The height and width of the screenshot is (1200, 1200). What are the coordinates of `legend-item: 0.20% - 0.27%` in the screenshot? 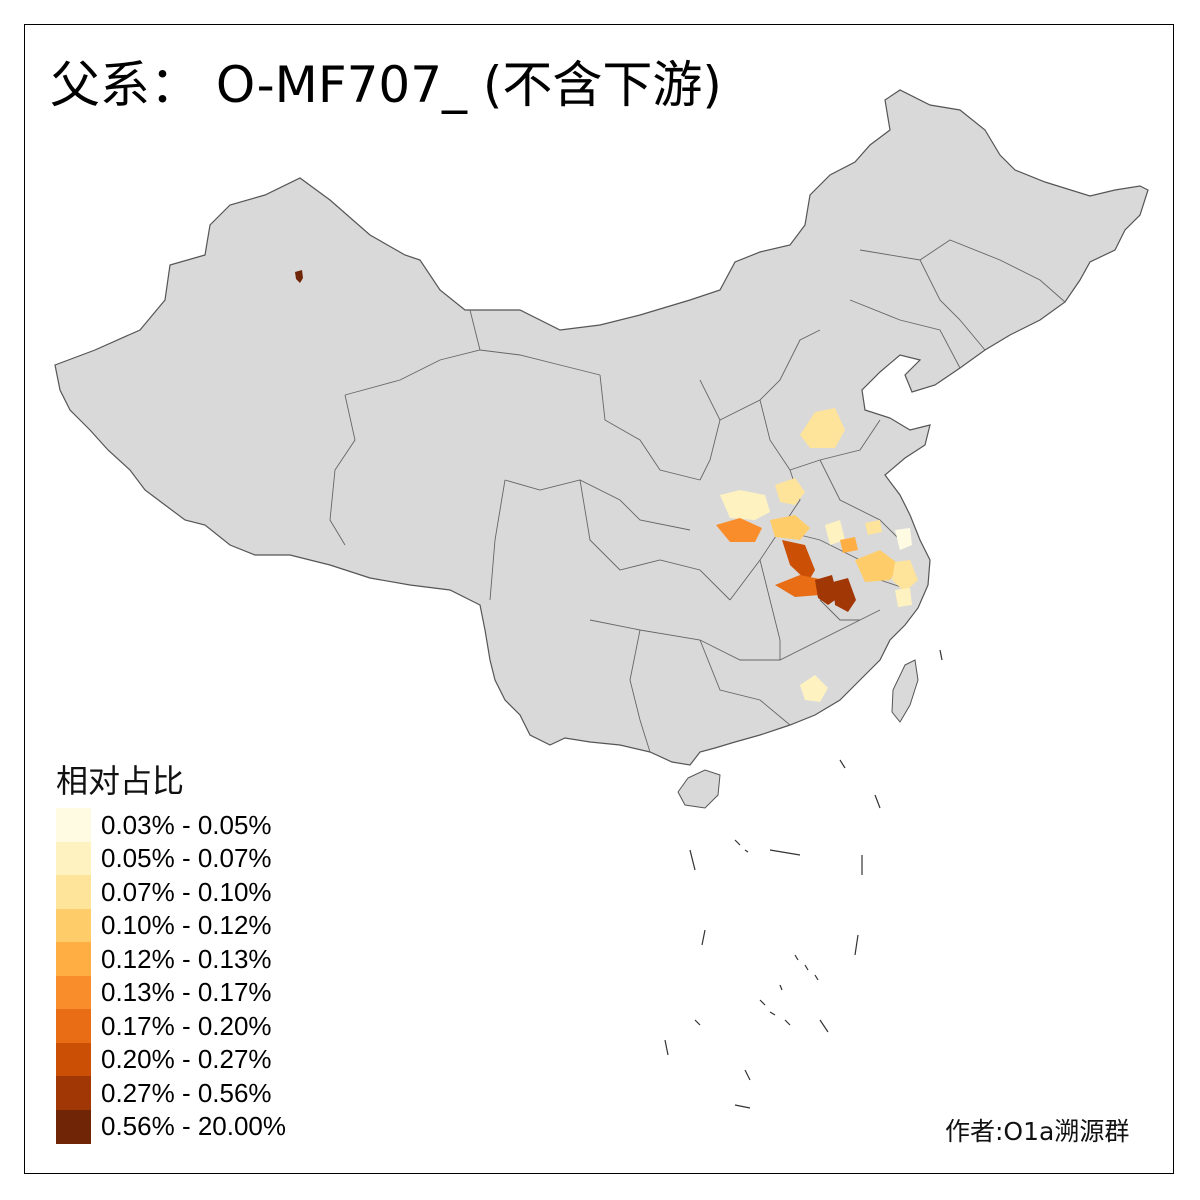 It's located at (164, 1059).